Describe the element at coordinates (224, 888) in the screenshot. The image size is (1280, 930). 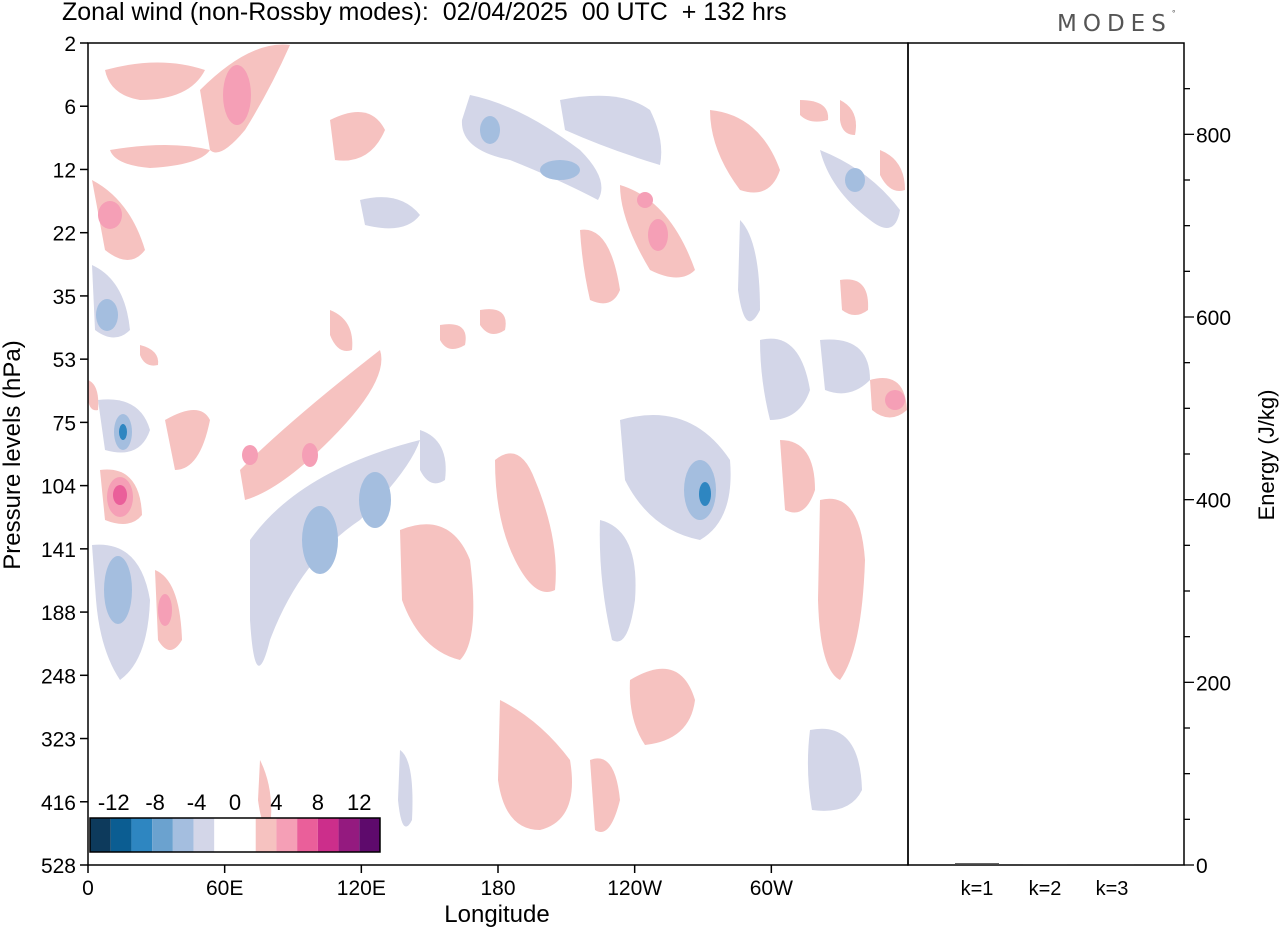
I see `x-tick-label: 60E` at that location.